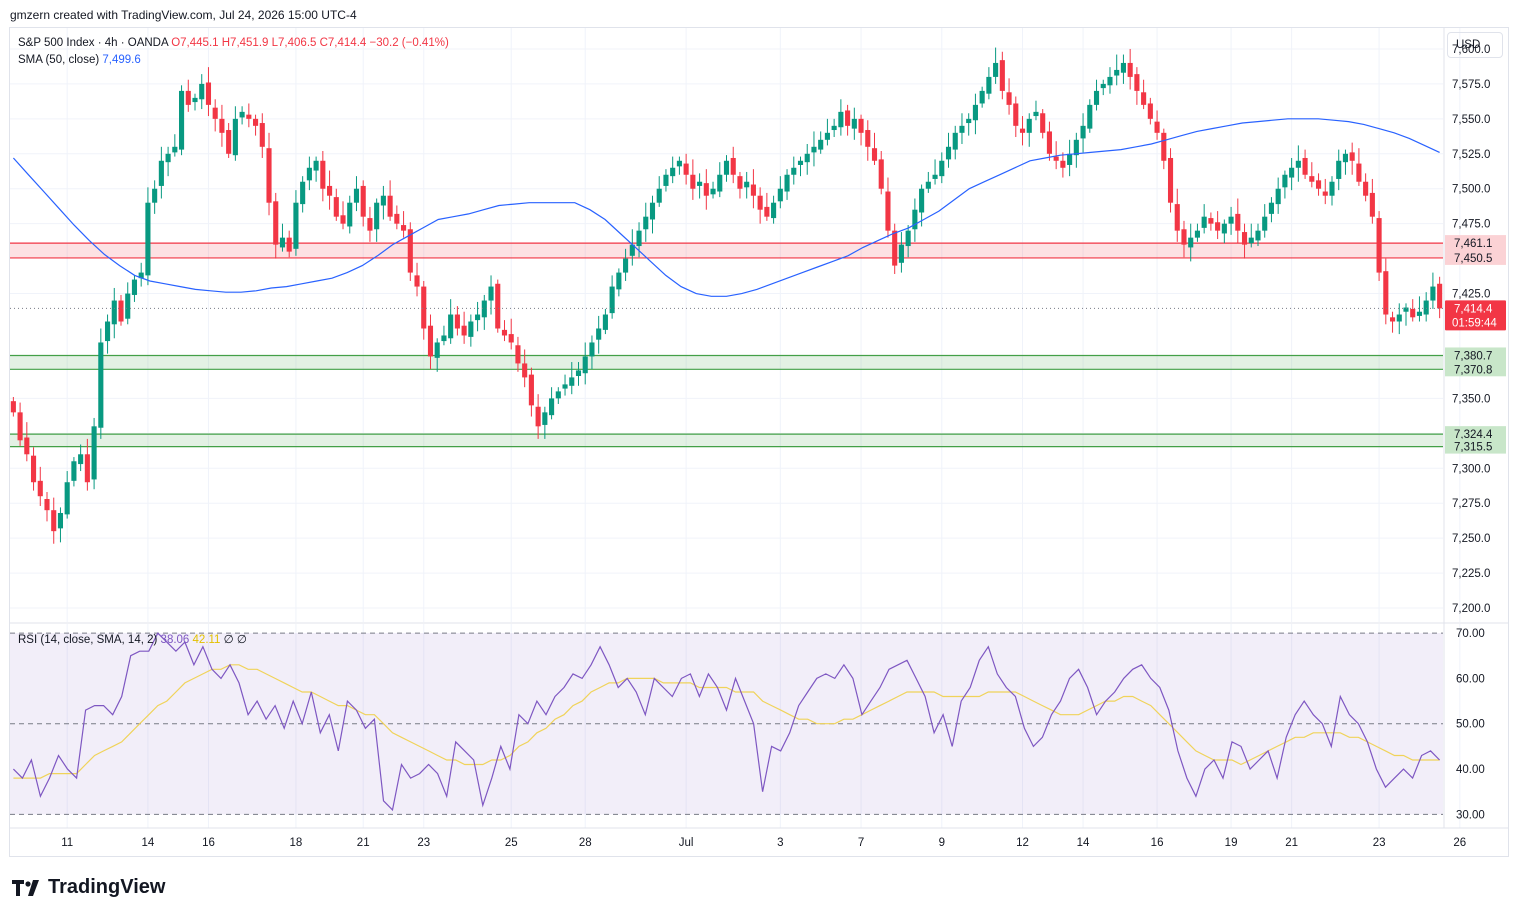  What do you see at coordinates (1291, 843) in the screenshot?
I see `time-tick-label: 21` at bounding box center [1291, 843].